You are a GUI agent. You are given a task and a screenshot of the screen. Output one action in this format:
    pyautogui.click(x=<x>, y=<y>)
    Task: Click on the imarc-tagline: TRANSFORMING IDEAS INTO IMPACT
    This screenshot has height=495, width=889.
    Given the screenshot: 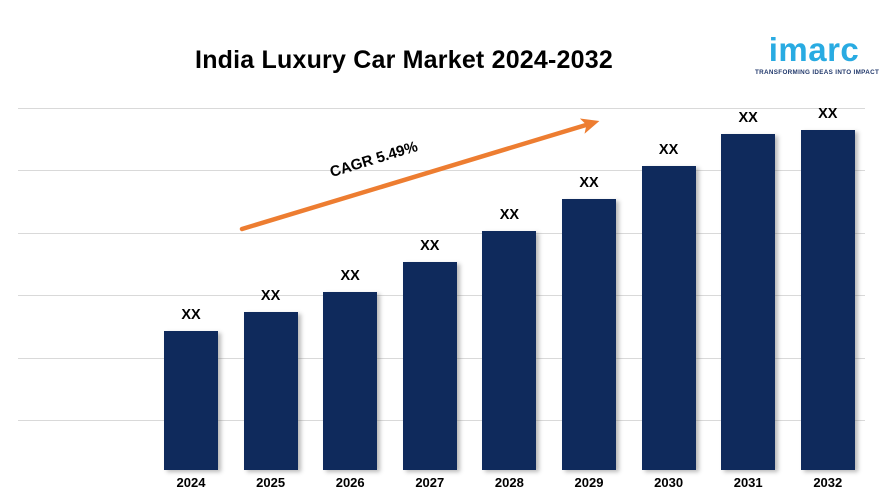 What is the action you would take?
    pyautogui.click(x=817, y=72)
    